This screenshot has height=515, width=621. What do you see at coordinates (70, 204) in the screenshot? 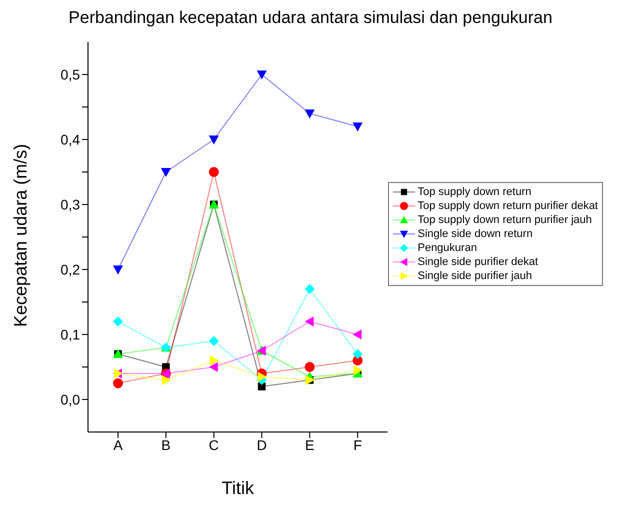
I see `y-tick-label: 0,3` at bounding box center [70, 204].